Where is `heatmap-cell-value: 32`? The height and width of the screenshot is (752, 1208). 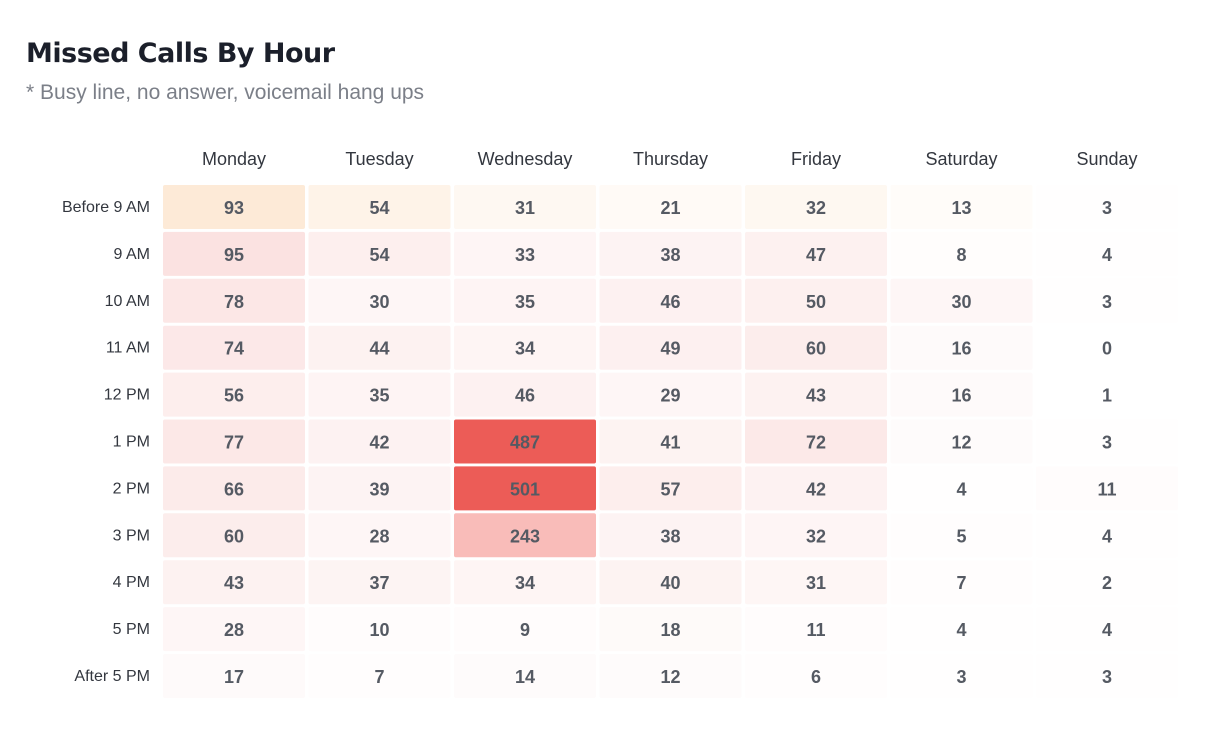
heatmap-cell-value: 32 is located at coordinates (816, 208).